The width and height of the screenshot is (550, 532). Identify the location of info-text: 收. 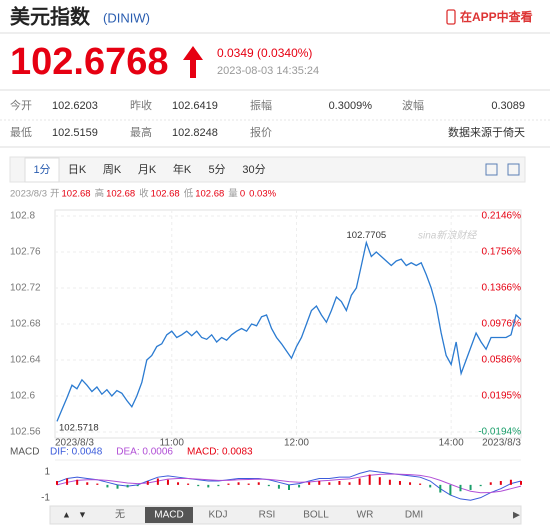
(144, 194).